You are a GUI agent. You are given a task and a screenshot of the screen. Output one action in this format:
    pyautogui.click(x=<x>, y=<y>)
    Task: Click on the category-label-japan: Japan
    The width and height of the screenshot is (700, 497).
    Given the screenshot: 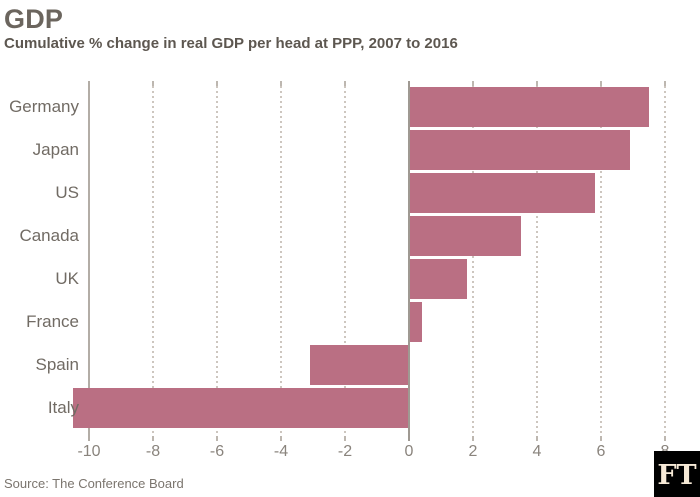 What is the action you would take?
    pyautogui.click(x=55, y=149)
    